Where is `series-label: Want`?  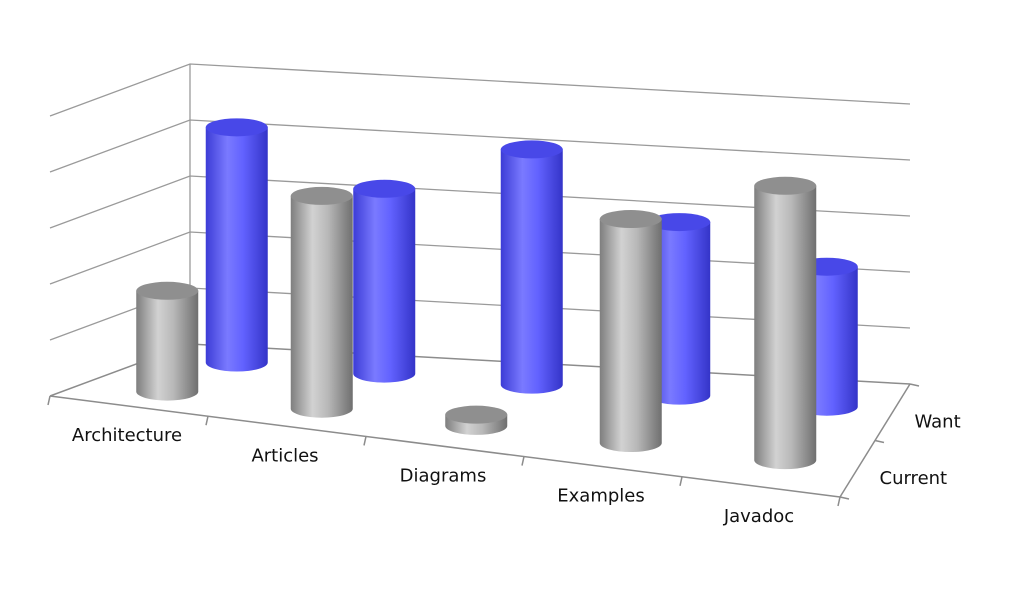 series-label: Want is located at coordinates (938, 421).